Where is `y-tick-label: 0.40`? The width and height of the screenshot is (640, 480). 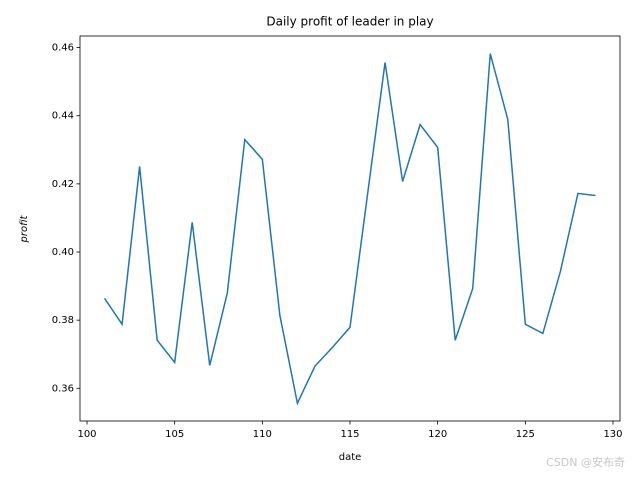 y-tick-label: 0.40 is located at coordinates (63, 252).